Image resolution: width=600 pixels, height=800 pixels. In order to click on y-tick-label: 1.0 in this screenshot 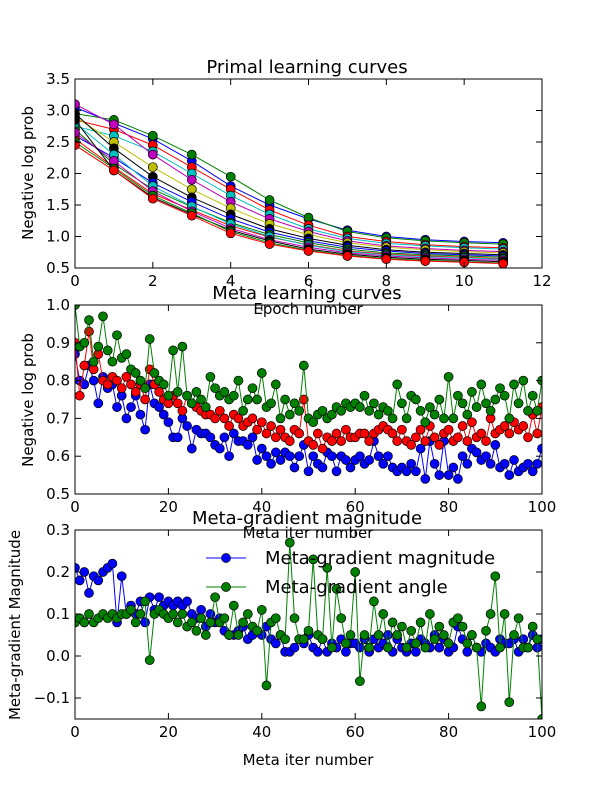, I will do `click(58, 237)`.